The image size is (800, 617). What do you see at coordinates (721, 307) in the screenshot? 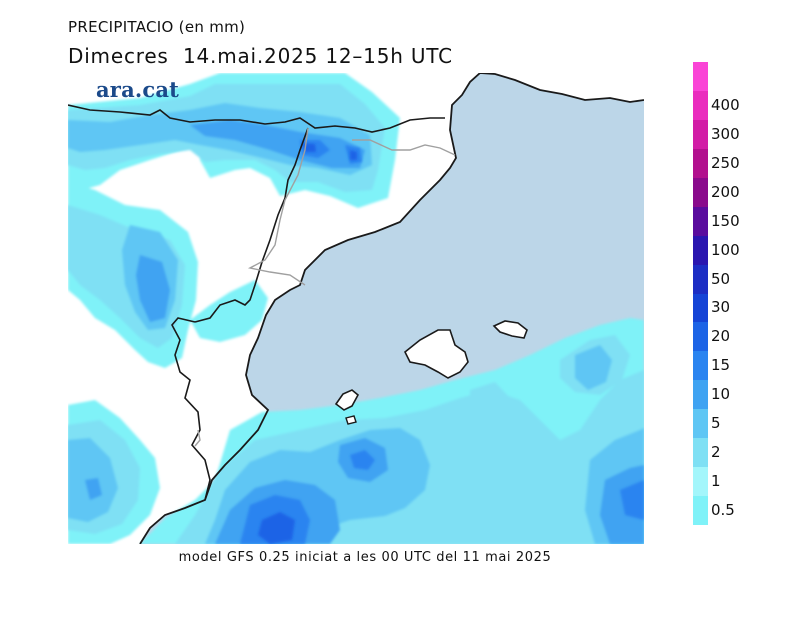
I see `legend-label: 30` at bounding box center [721, 307].